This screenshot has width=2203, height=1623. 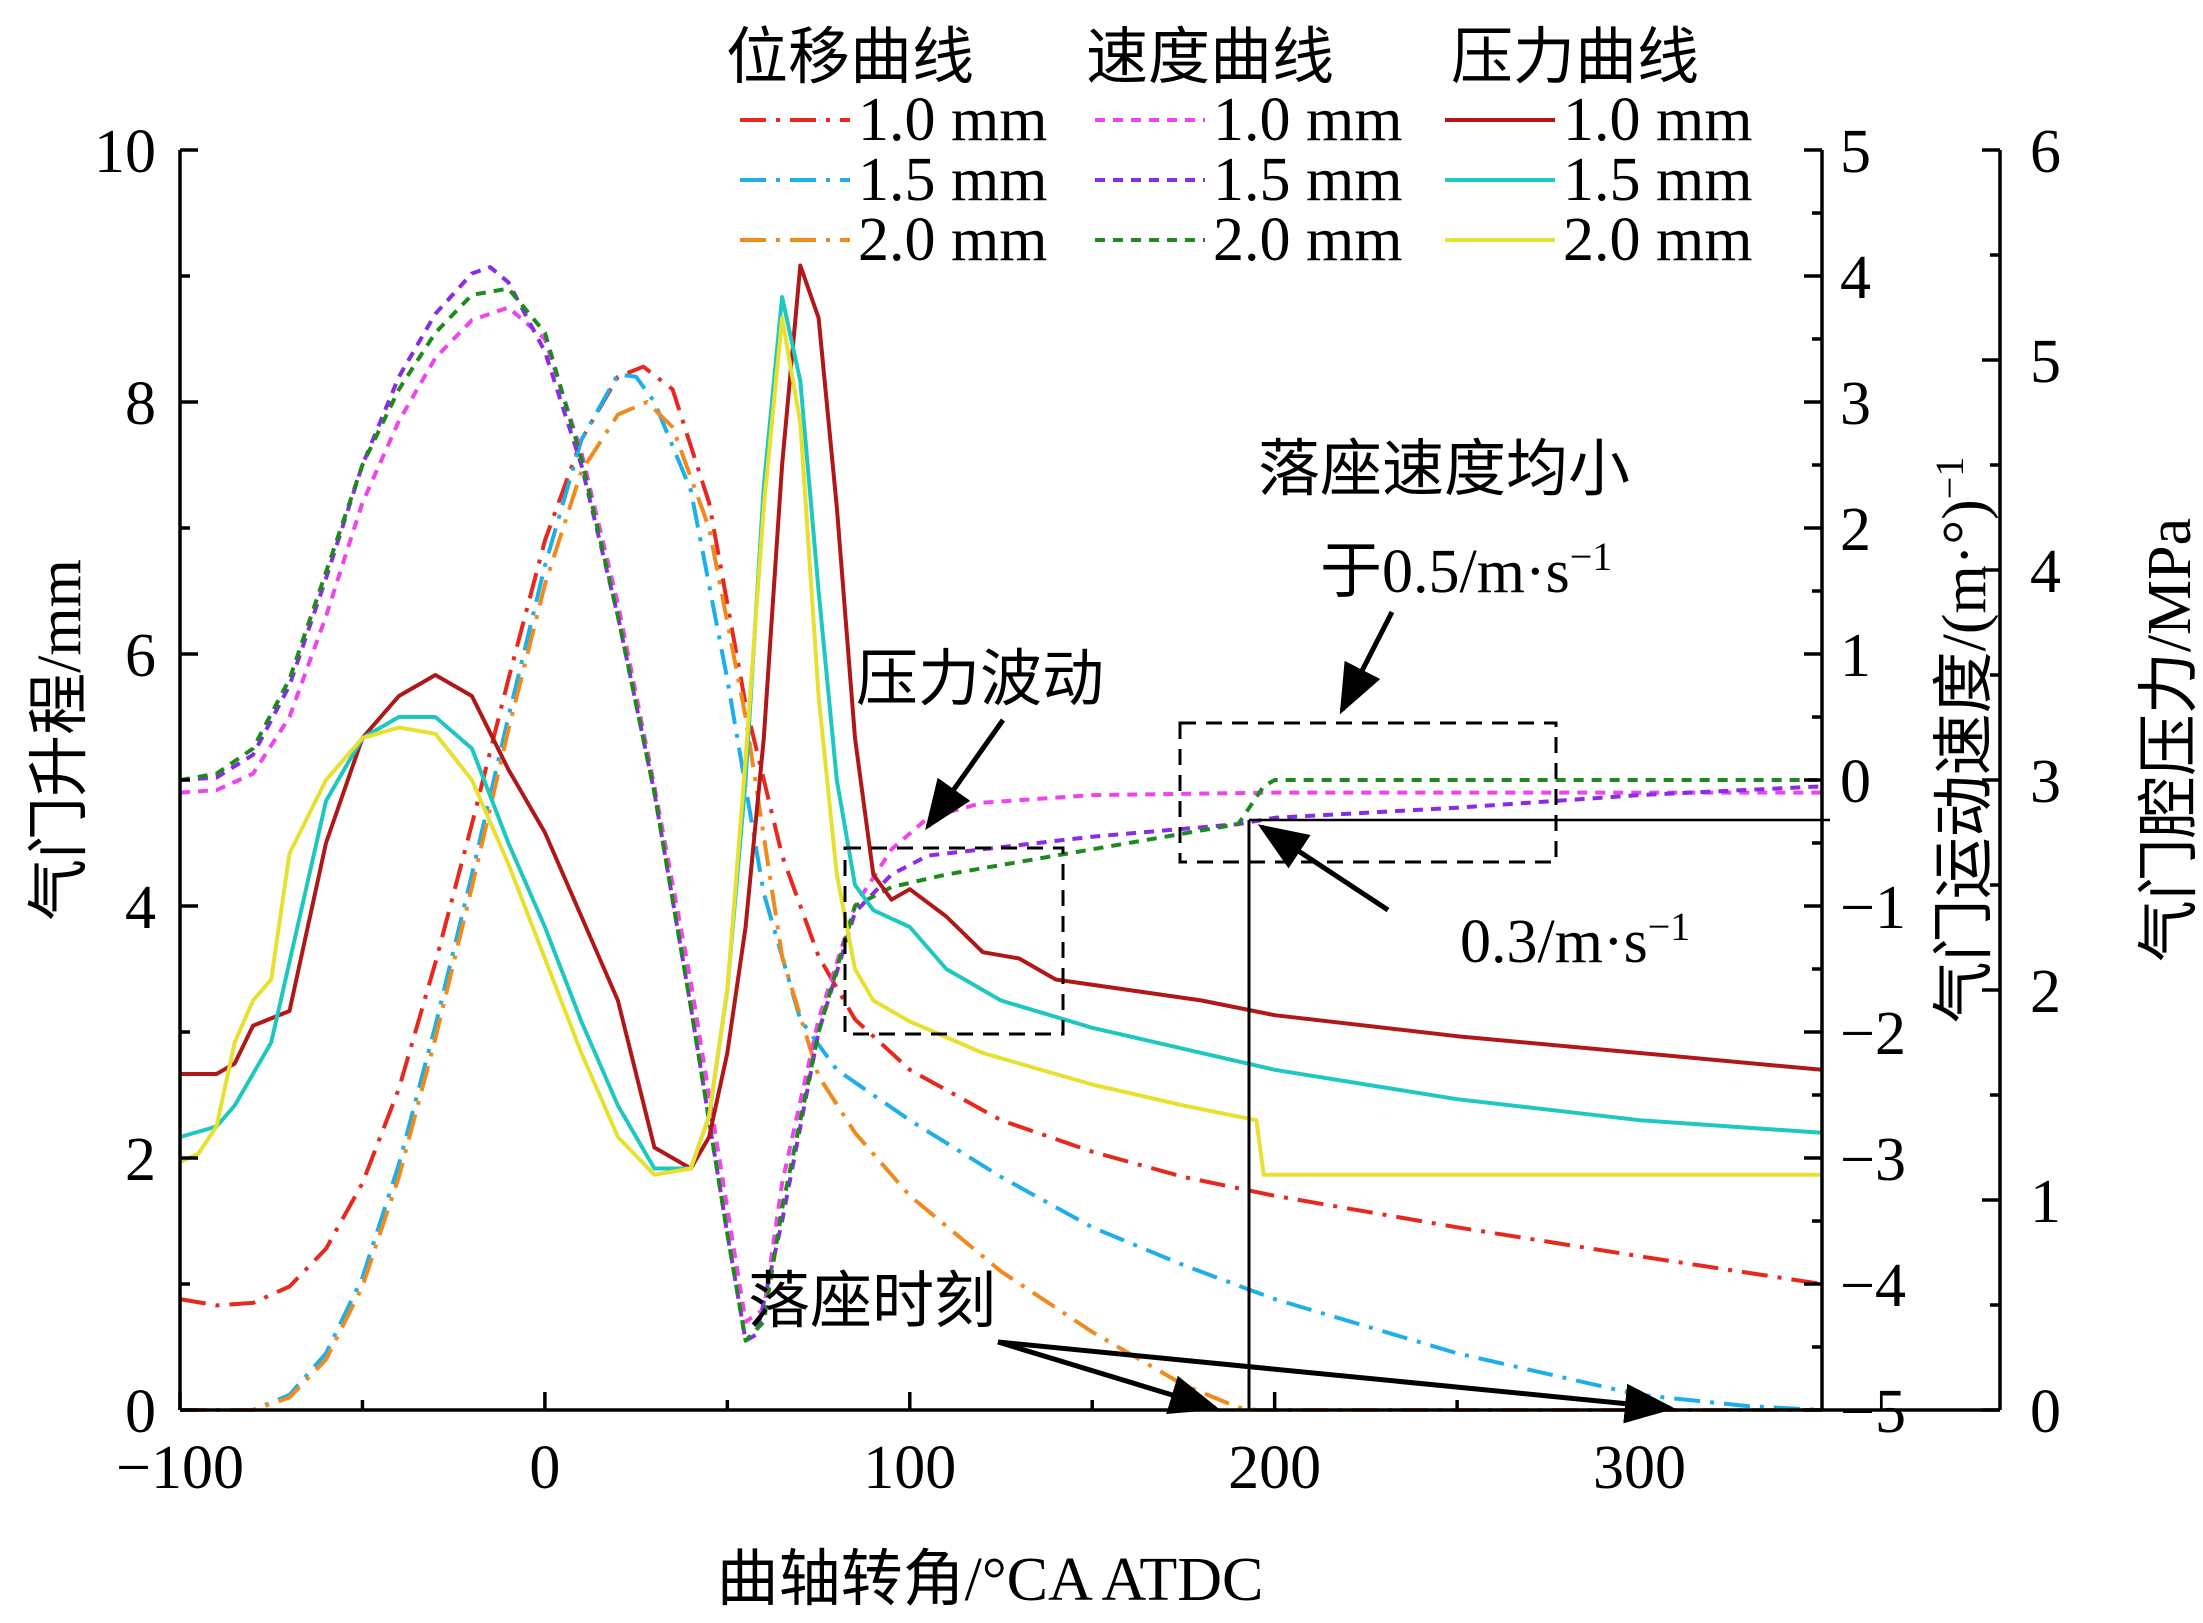 What do you see at coordinates (1965, 761) in the screenshot?
I see `y-right1-axis-title-main: 气门运动速度/(m·°)` at bounding box center [1965, 761].